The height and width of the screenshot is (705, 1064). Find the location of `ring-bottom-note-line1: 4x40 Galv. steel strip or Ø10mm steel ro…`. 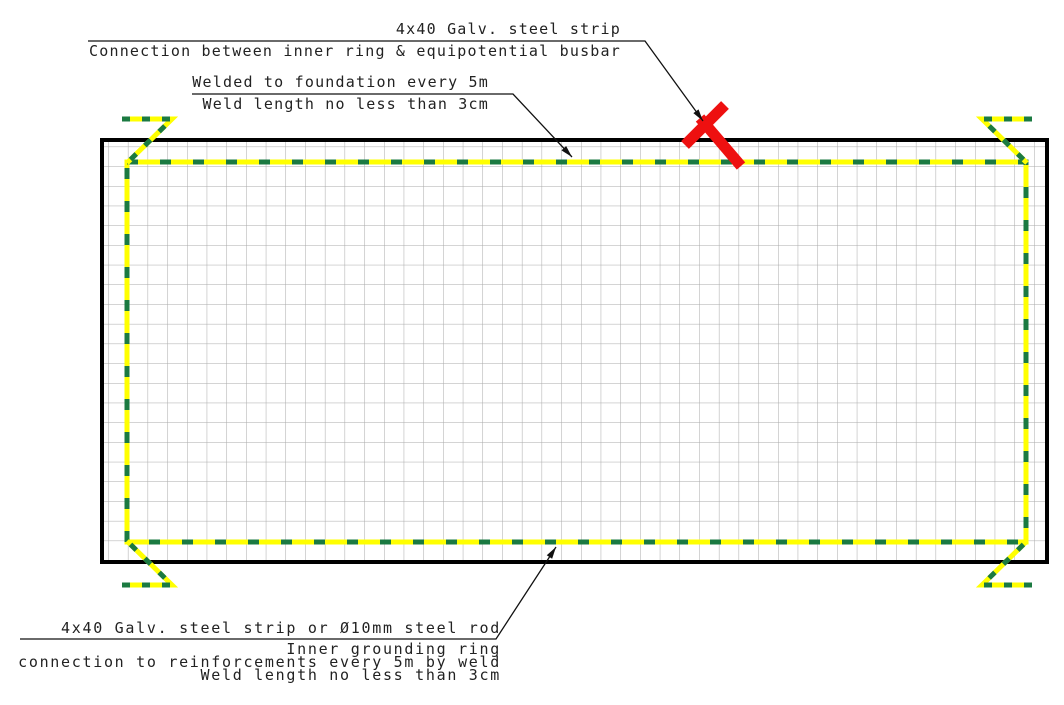

ring-bottom-note-line1: 4x40 Galv. steel strip or Ø10mm steel ro… is located at coordinates (281, 628).